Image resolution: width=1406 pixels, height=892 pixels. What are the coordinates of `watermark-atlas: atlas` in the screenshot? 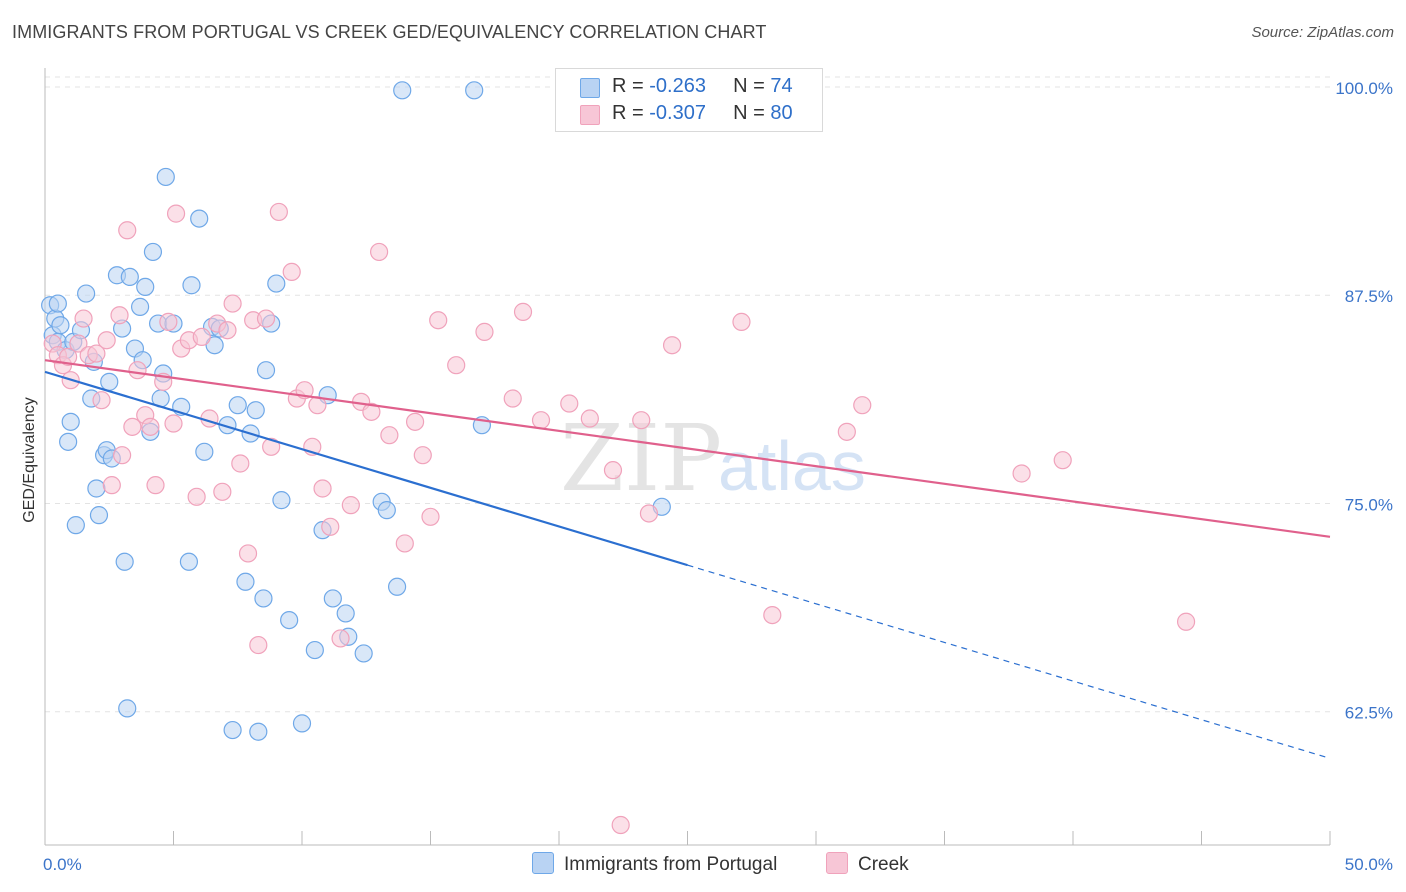 It's located at (792, 466).